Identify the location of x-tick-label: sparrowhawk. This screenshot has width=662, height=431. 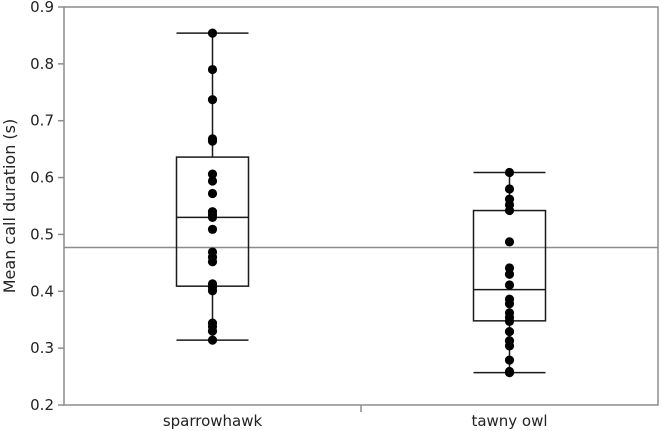
(213, 421).